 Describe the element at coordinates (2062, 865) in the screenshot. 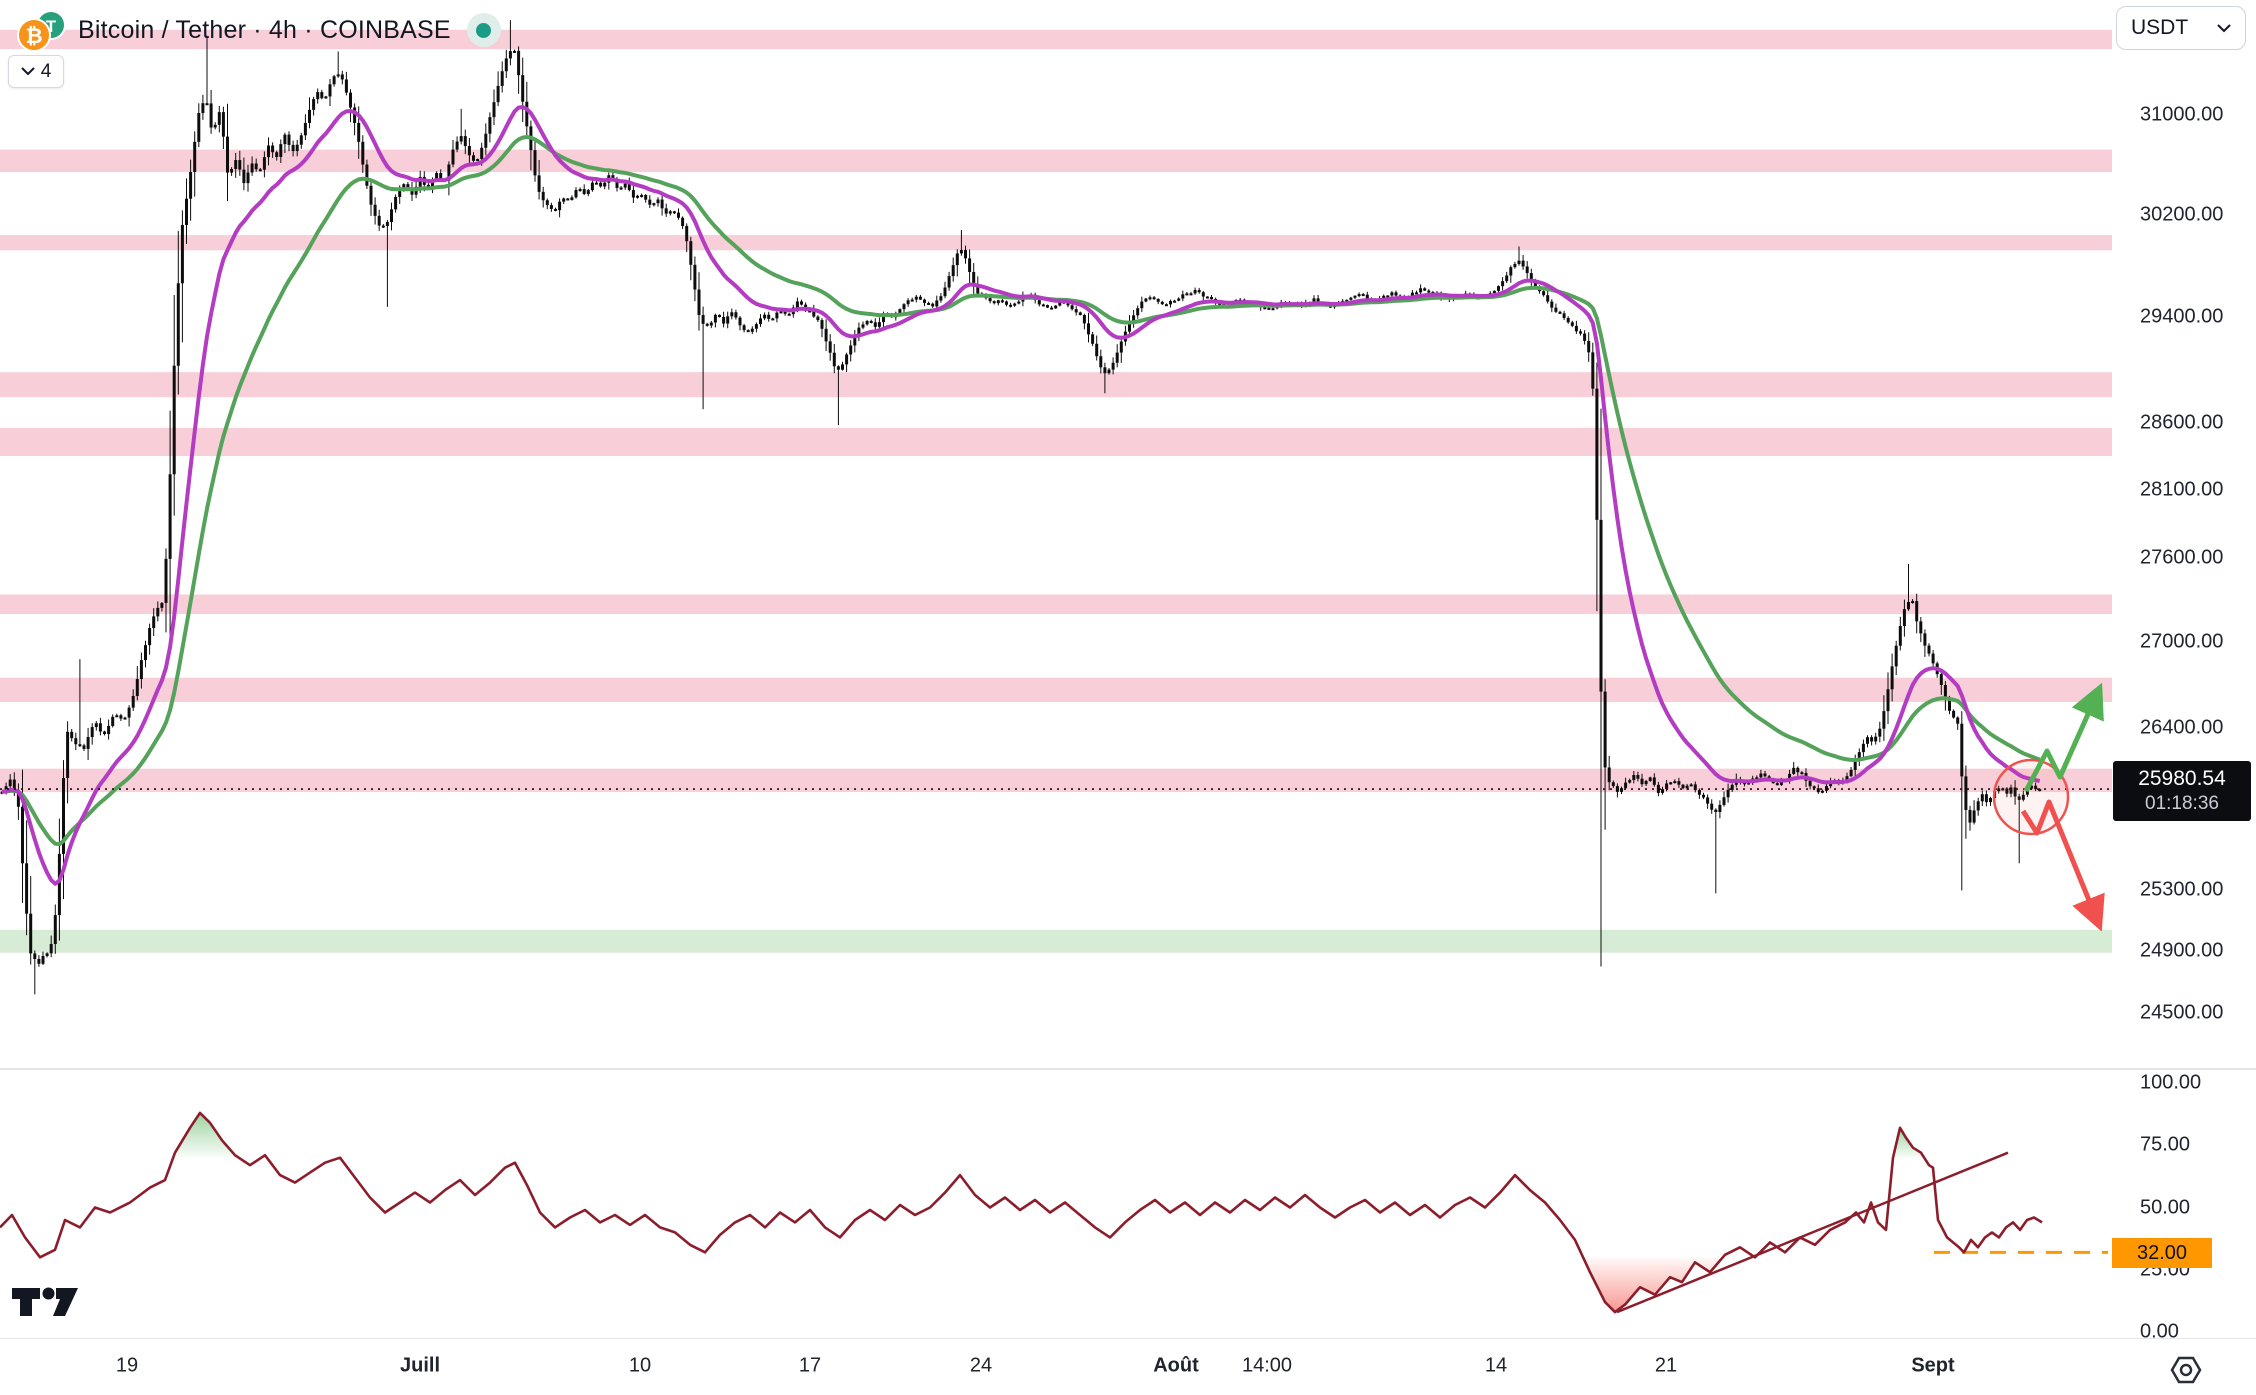

I see `bearish-arrow-annotation` at that location.